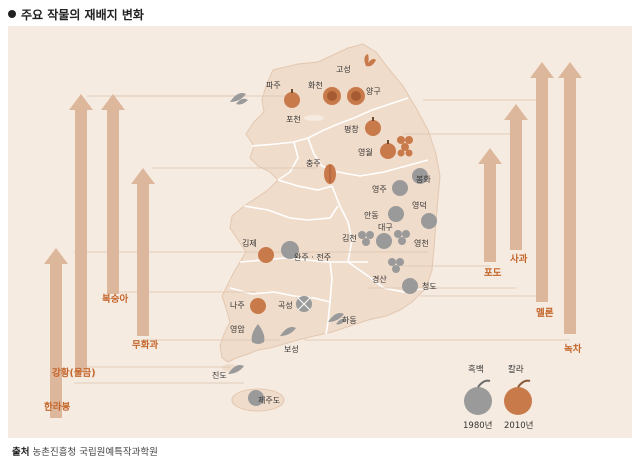  Describe the element at coordinates (82, 15) in the screenshot. I see `title-text: 주요 작물의 재배지 변화` at that location.